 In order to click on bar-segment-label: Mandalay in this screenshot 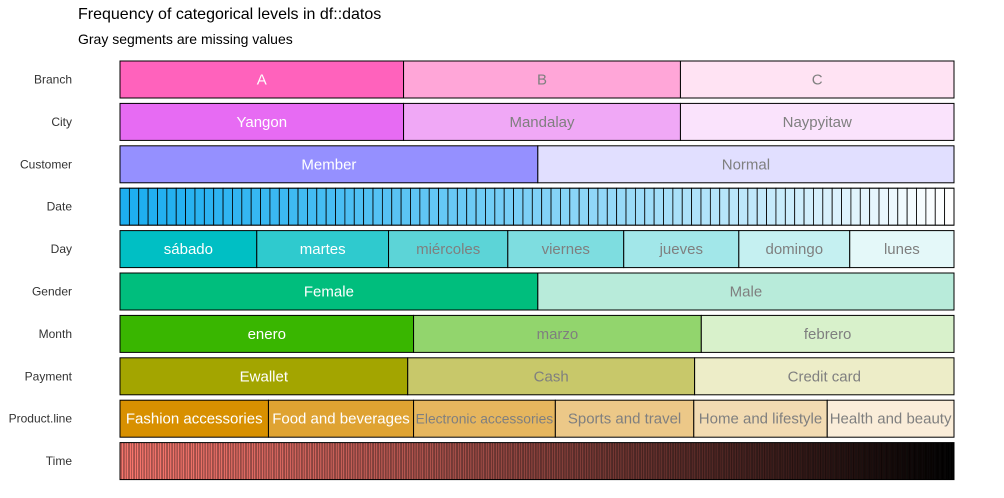, I will do `click(542, 122)`.